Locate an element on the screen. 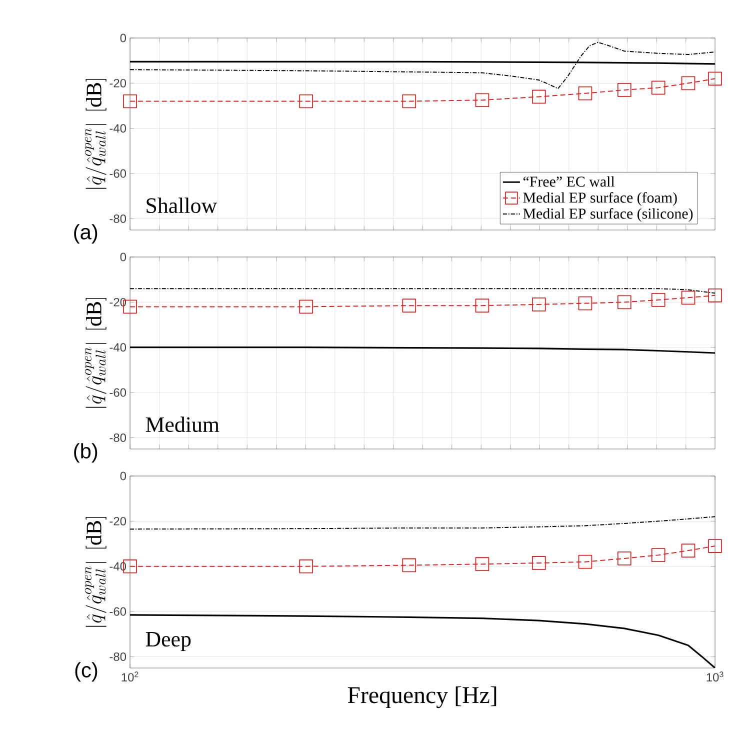 Image resolution: width=755 pixels, height=753 pixels. x-axis-title: Frequency [Hz] is located at coordinates (422, 697).